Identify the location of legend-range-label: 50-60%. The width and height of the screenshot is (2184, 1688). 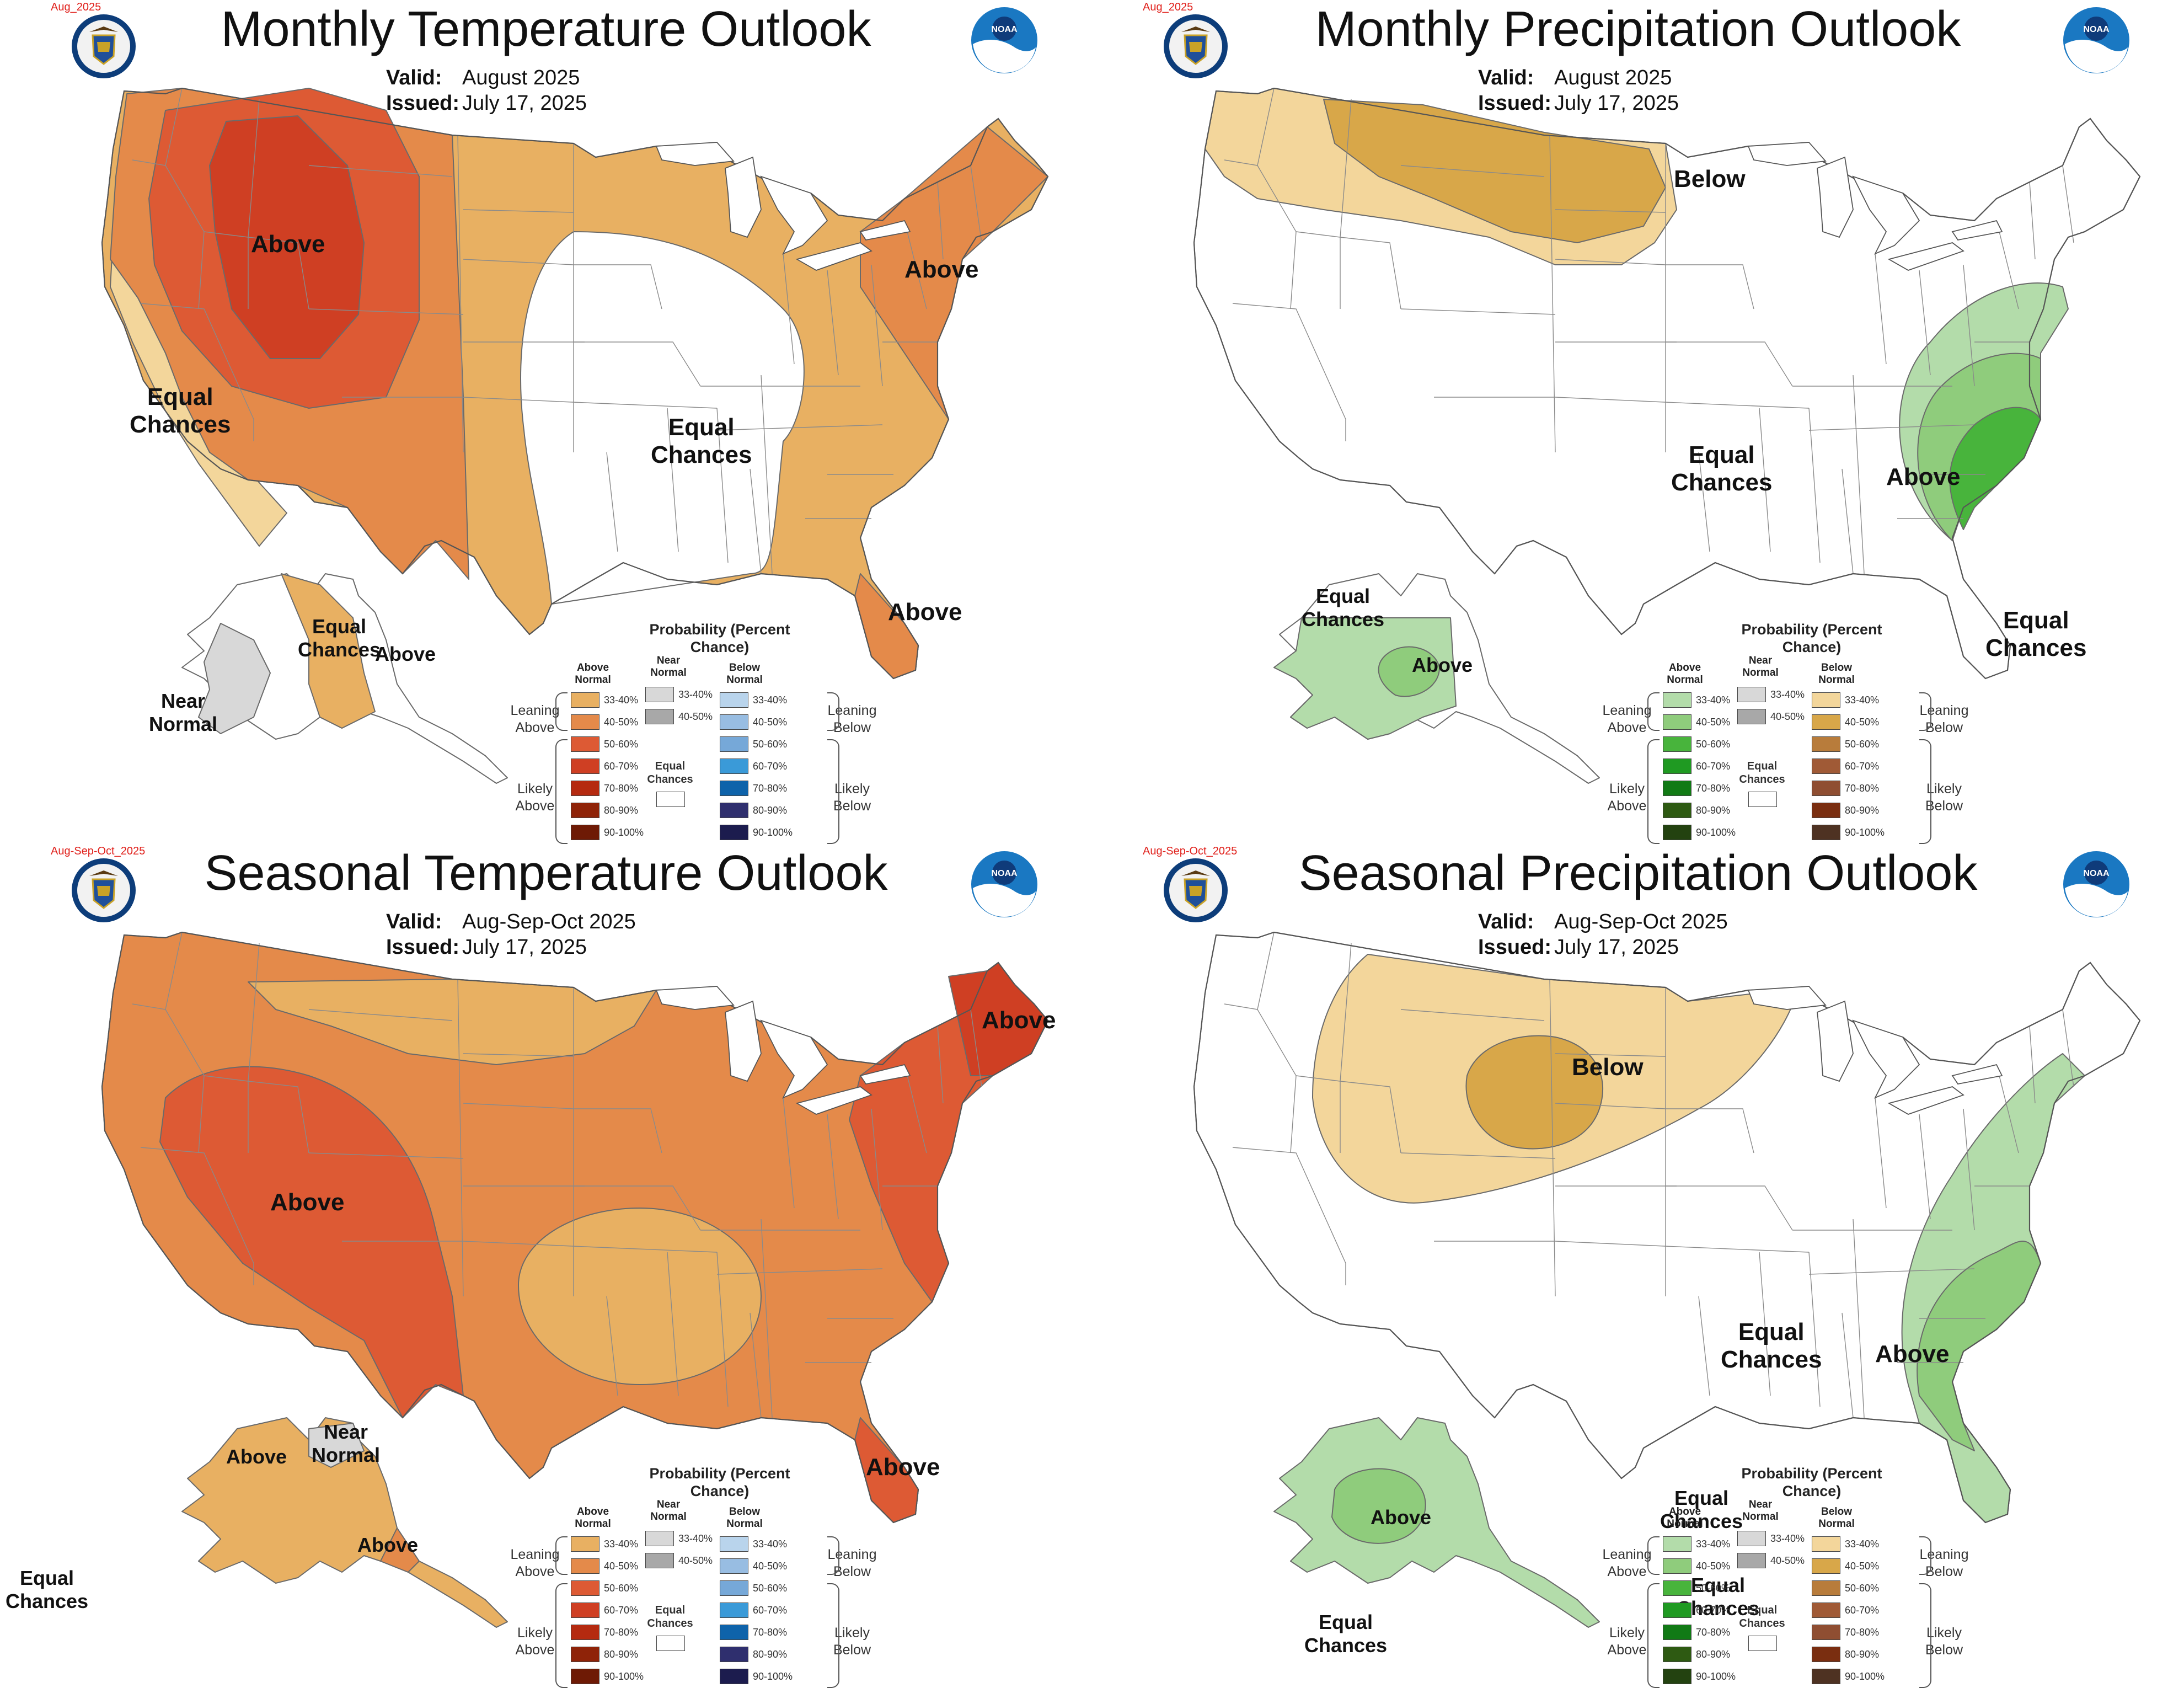
(1713, 1588).